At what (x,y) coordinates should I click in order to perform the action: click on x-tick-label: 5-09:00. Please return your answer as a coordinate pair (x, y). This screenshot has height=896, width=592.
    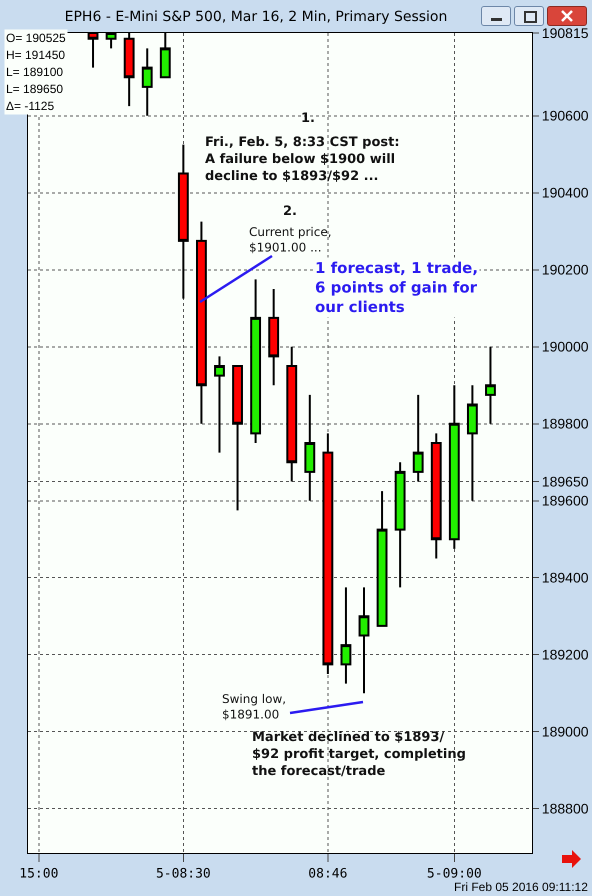
    Looking at the image, I should click on (454, 874).